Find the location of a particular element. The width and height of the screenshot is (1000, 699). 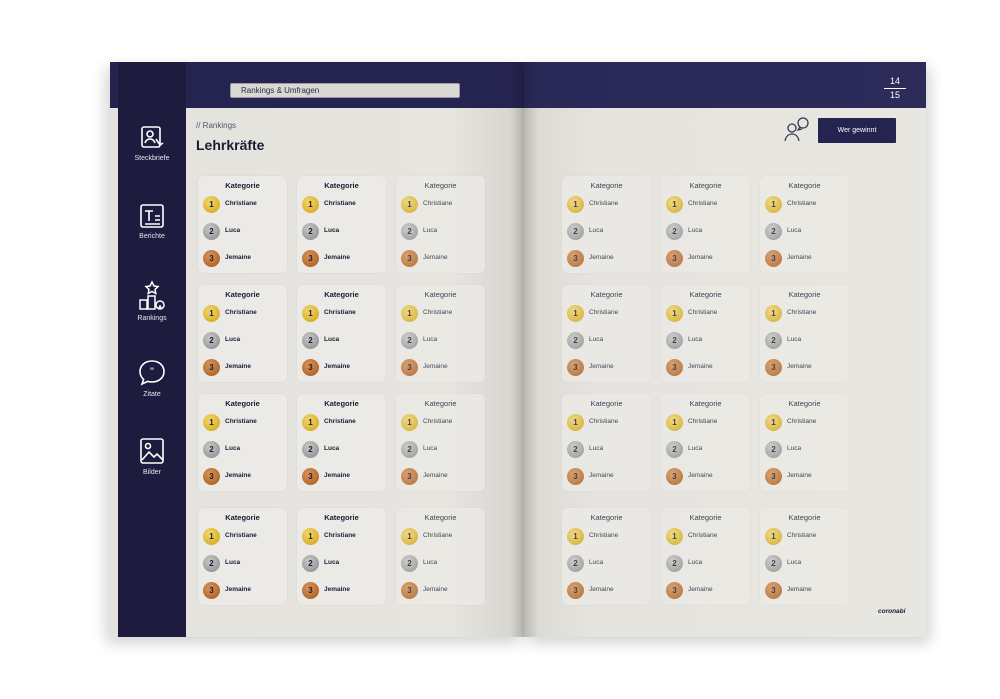

sidebar-item-rankings: Rankings is located at coordinates (152, 301).